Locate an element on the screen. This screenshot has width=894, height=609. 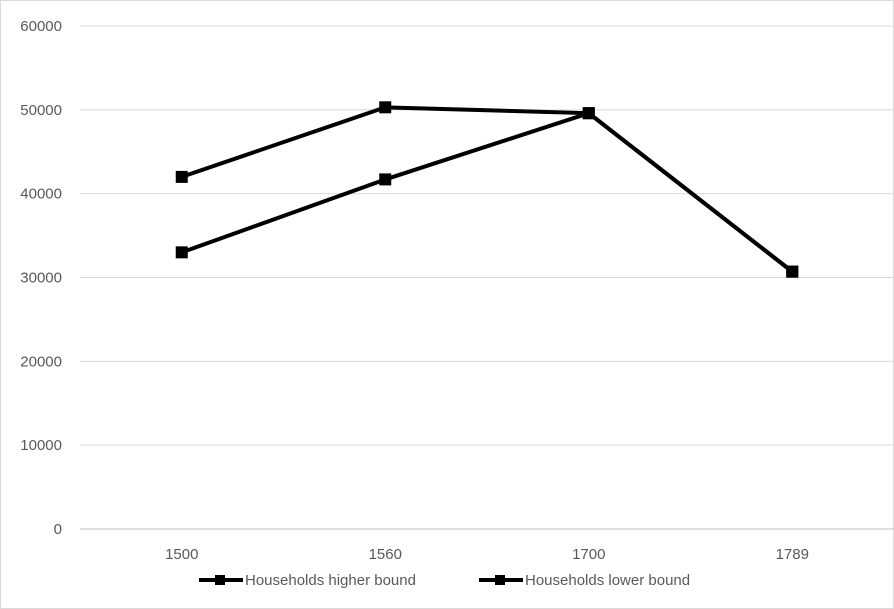
x-tick-label: 1789 is located at coordinates (792, 554).